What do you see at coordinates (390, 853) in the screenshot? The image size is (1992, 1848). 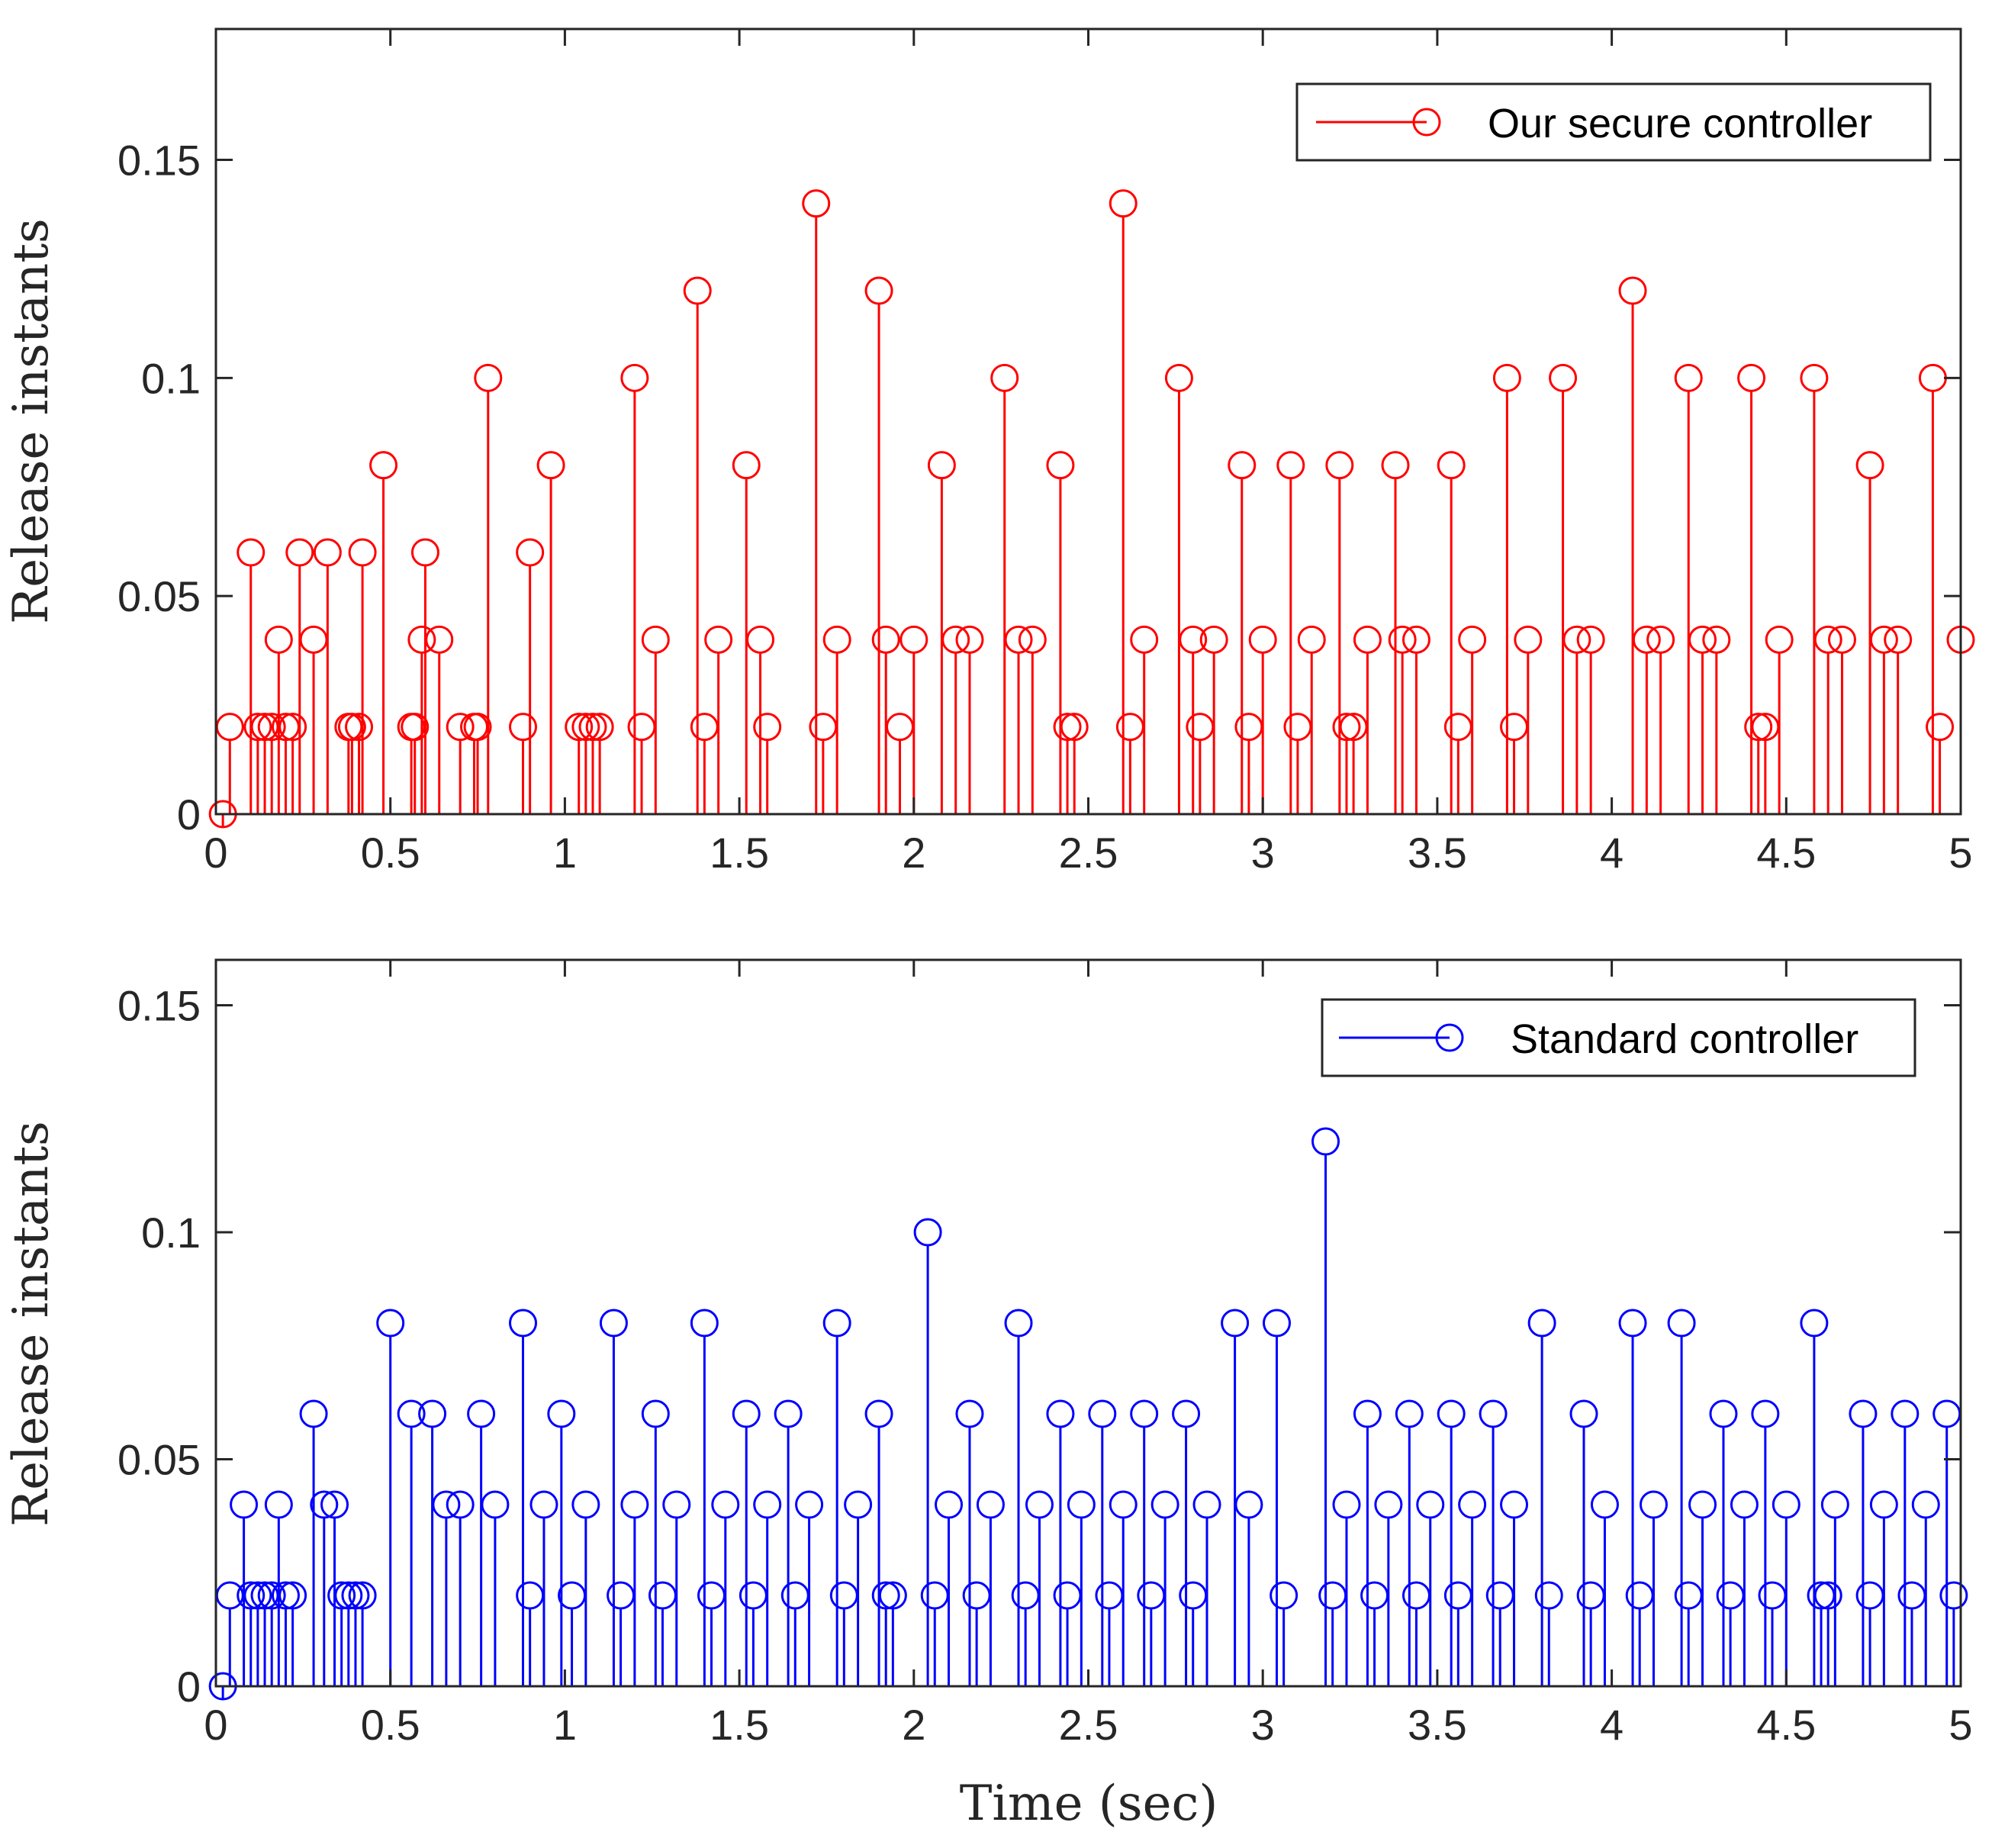 I see `top-xtick-label: 0.5` at bounding box center [390, 853].